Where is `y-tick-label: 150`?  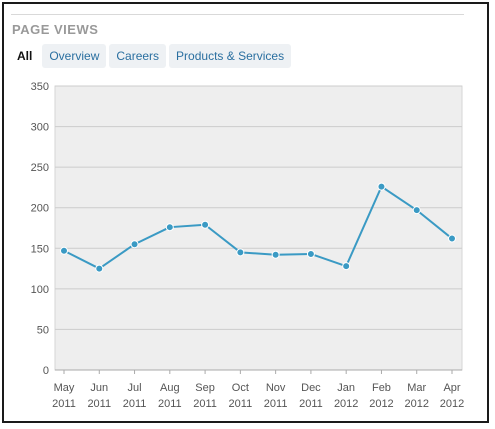 y-tick-label: 150 is located at coordinates (40, 249).